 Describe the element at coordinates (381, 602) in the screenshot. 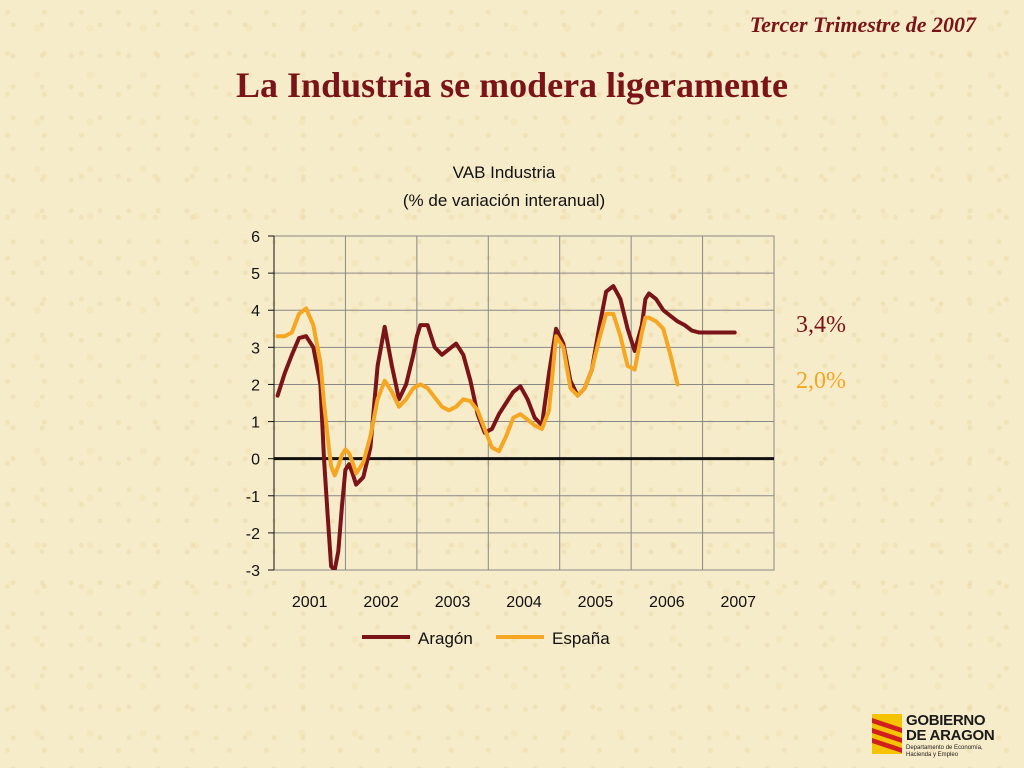

I see `x-tick-label: 2002` at that location.